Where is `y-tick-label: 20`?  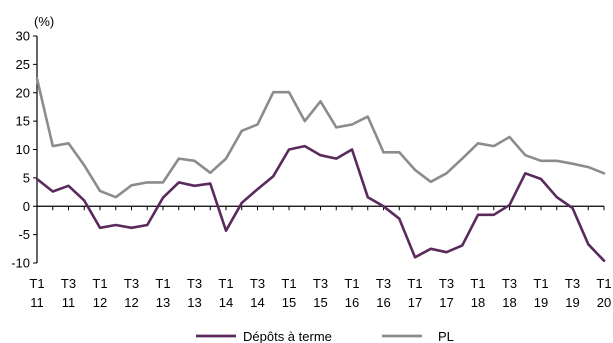
y-tick-label: 20 is located at coordinates (23, 92).